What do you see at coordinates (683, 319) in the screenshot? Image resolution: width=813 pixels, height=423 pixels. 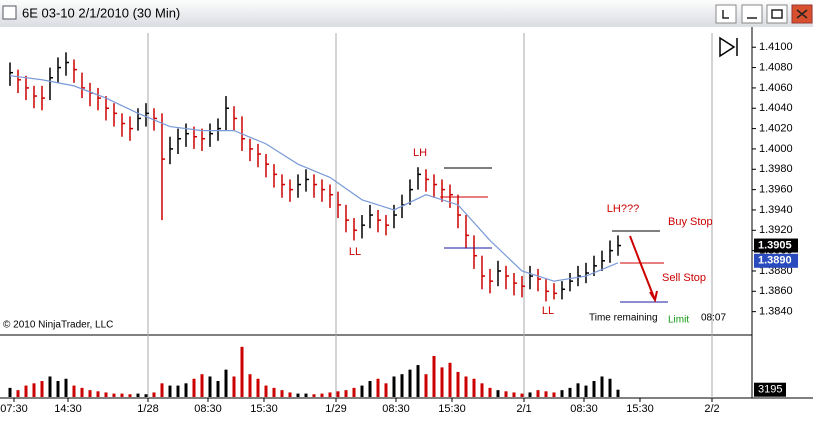 I see `limit-box` at bounding box center [683, 319].